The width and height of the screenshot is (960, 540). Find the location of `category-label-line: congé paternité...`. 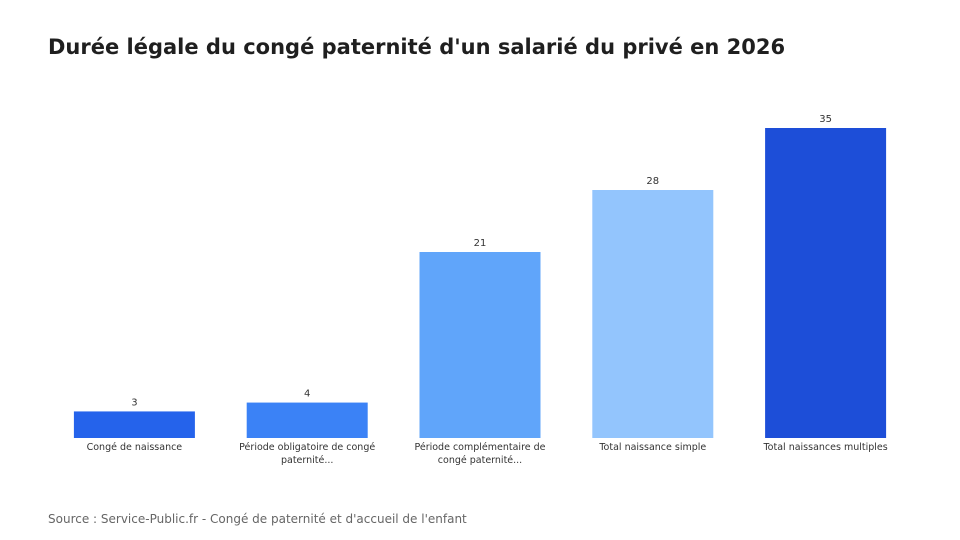

category-label-line: congé paternité... is located at coordinates (480, 460).